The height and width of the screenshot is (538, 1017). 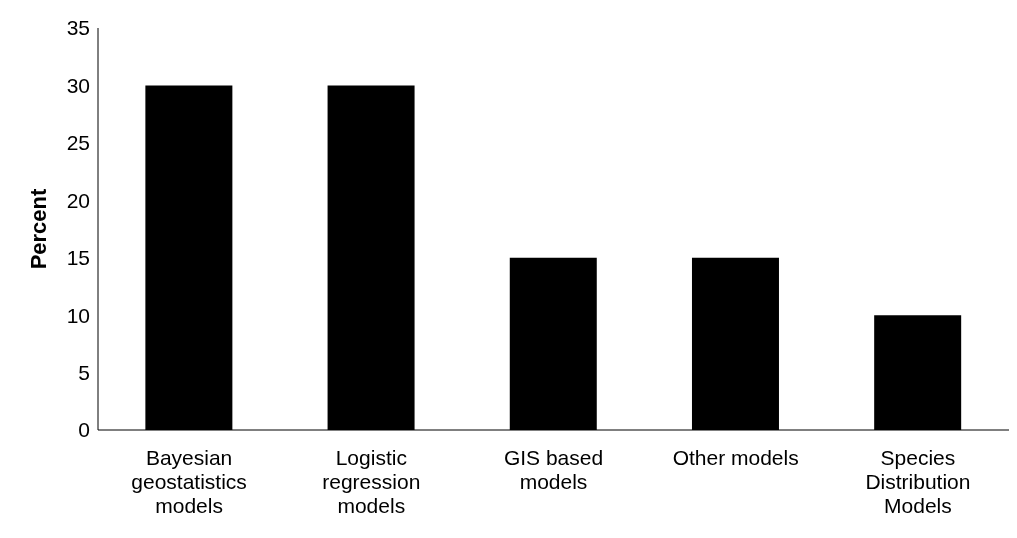 I want to click on y-tick-label: 20, so click(x=78, y=200).